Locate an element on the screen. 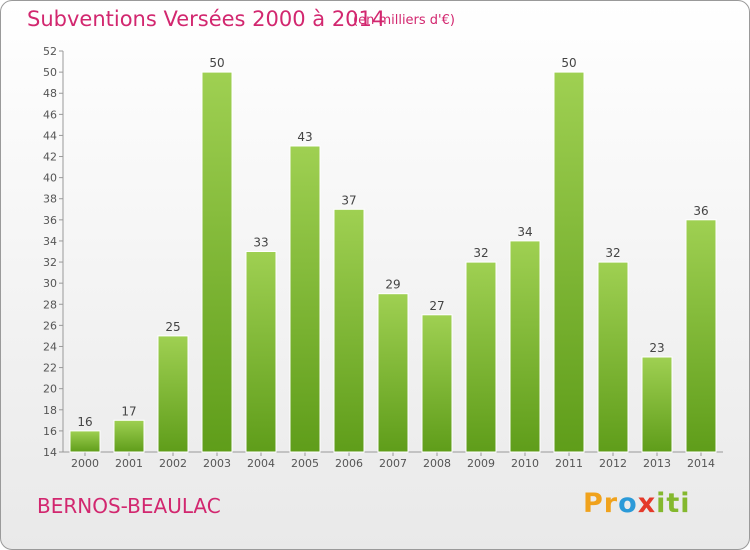  data-label-2014: 36 is located at coordinates (700, 211).